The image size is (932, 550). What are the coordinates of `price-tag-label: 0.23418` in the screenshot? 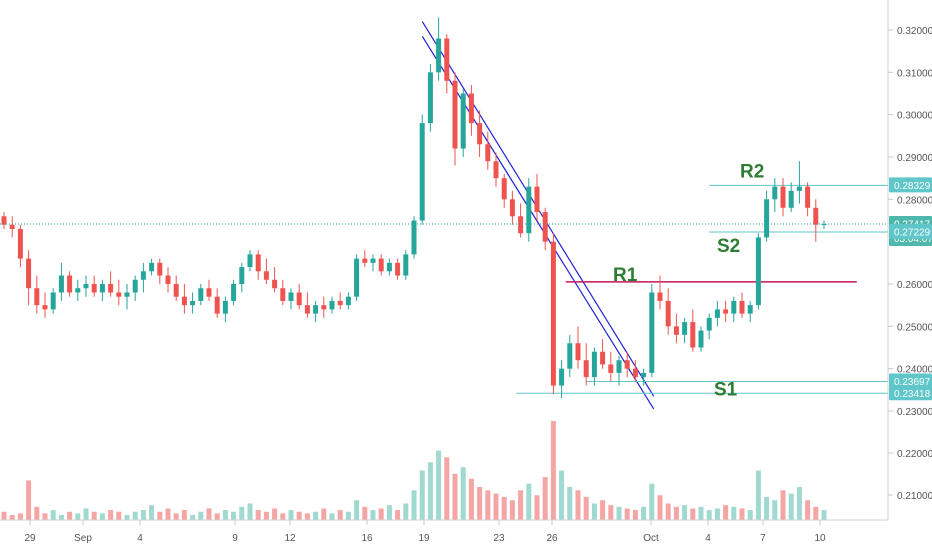 It's located at (912, 394).